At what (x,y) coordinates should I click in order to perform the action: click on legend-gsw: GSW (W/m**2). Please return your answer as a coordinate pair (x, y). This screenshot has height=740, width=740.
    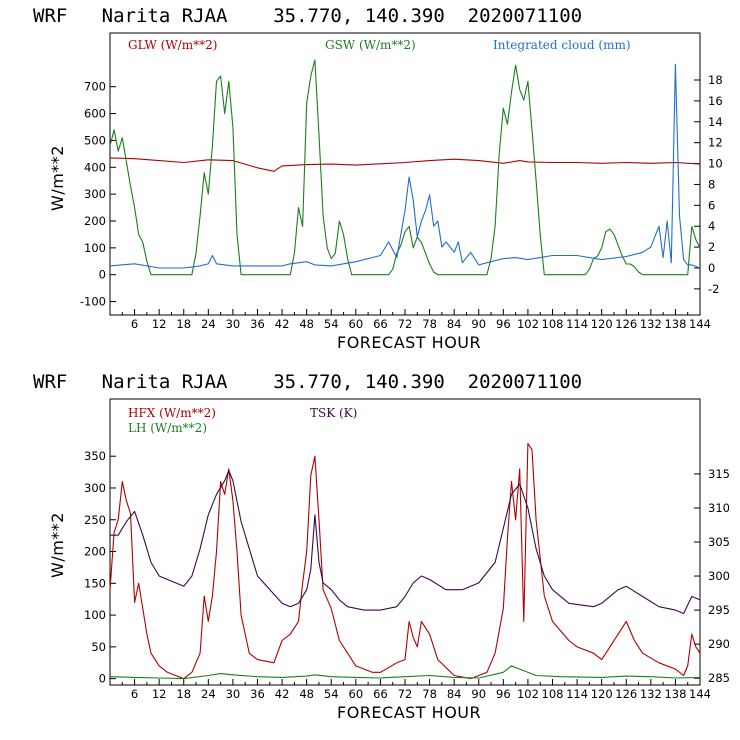
    Looking at the image, I should click on (370, 45).